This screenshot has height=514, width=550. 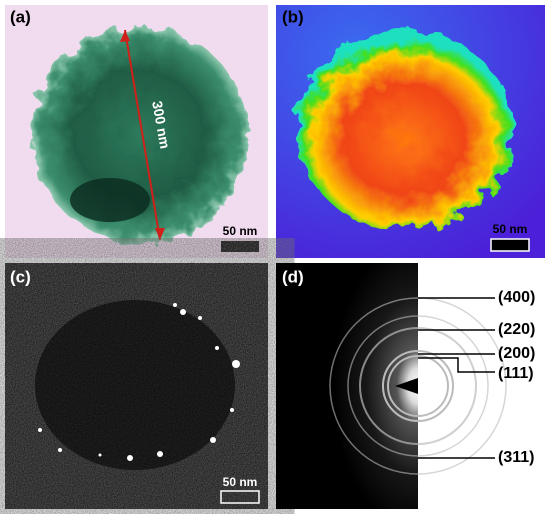 I want to click on panel-label: (c), so click(x=20, y=276).